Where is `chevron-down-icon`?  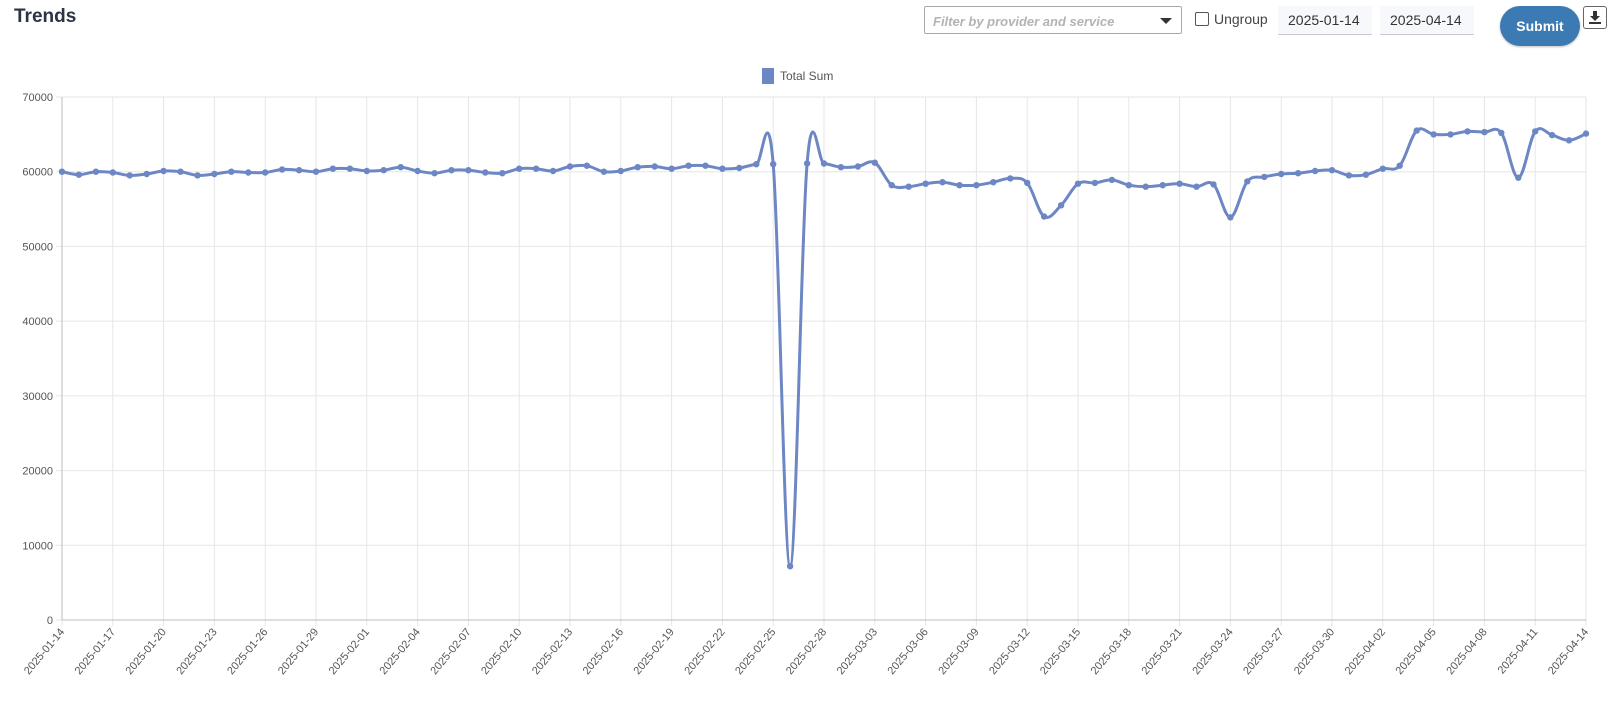 chevron-down-icon is located at coordinates (1166, 21).